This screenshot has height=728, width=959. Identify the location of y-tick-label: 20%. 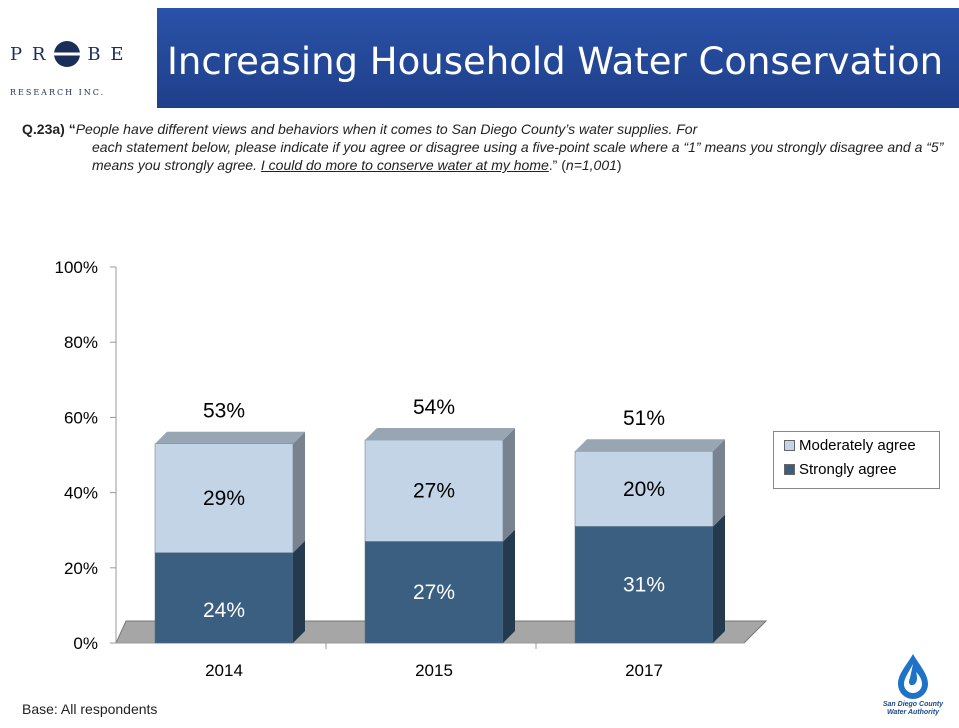
(81, 568).